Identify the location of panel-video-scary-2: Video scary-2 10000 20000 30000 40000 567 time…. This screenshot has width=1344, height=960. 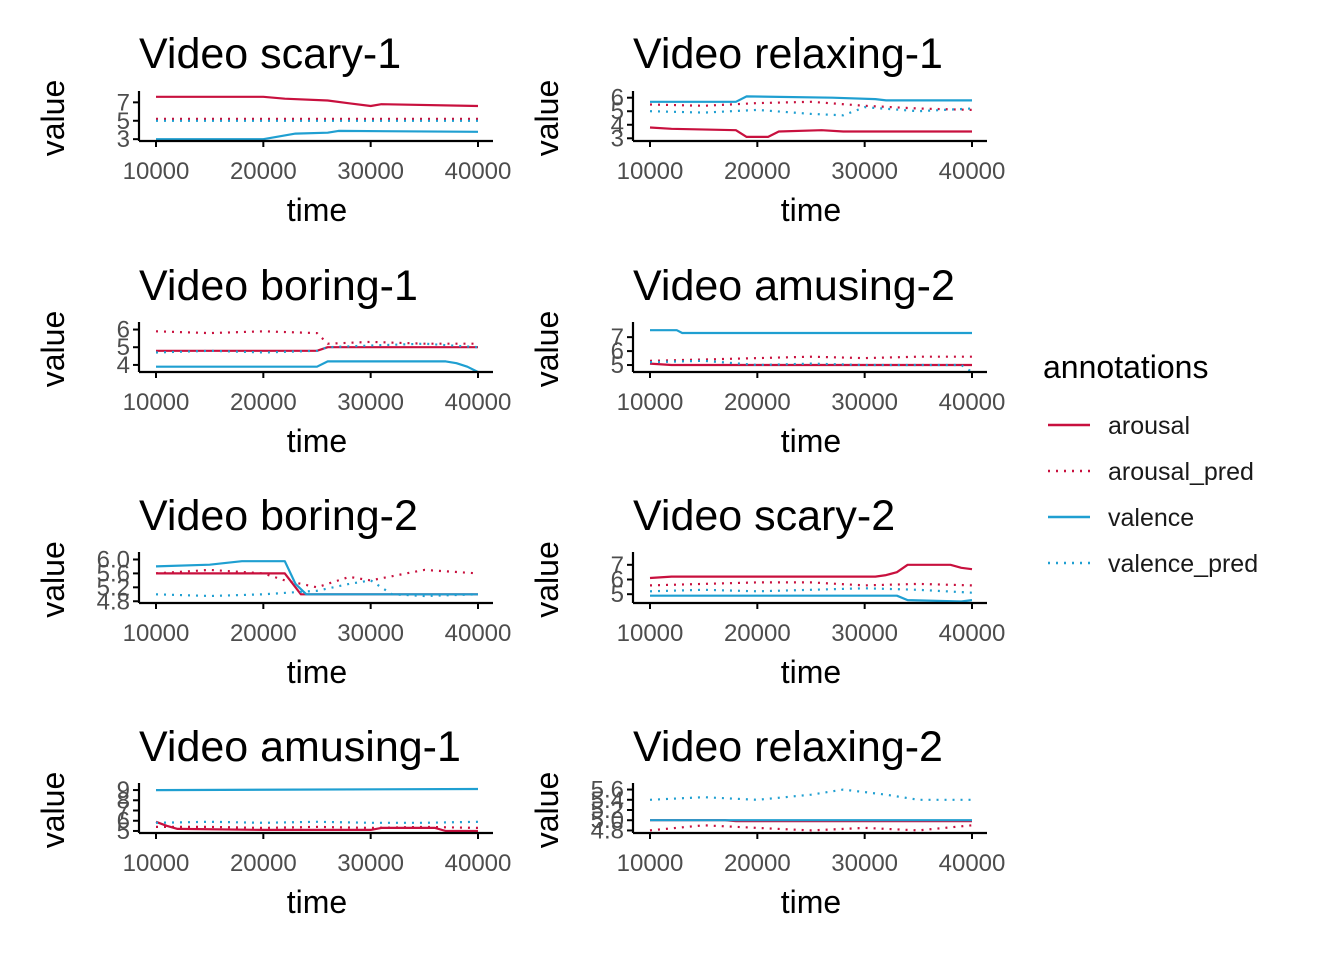
(767, 591).